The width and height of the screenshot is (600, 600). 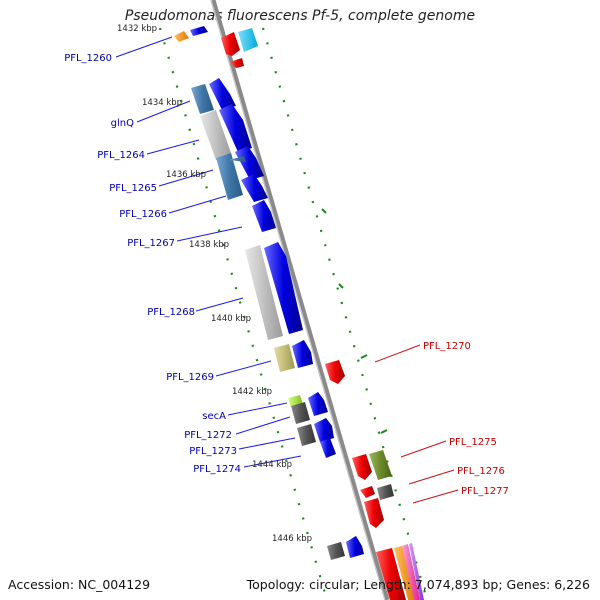 What do you see at coordinates (137, 29) in the screenshot?
I see `kbp-tick-label: 1432 kbp` at bounding box center [137, 29].